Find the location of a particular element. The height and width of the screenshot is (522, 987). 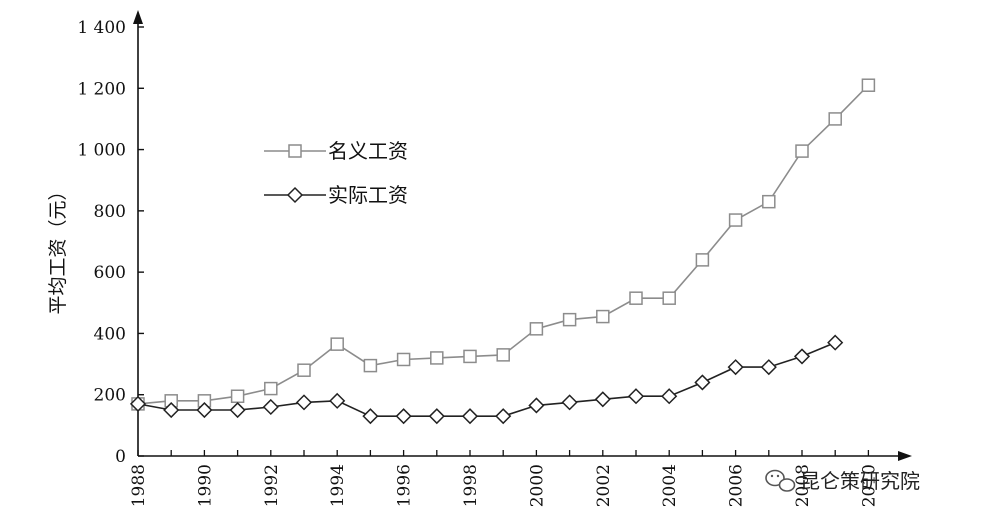

y-tick-label: 600 is located at coordinates (110, 273).